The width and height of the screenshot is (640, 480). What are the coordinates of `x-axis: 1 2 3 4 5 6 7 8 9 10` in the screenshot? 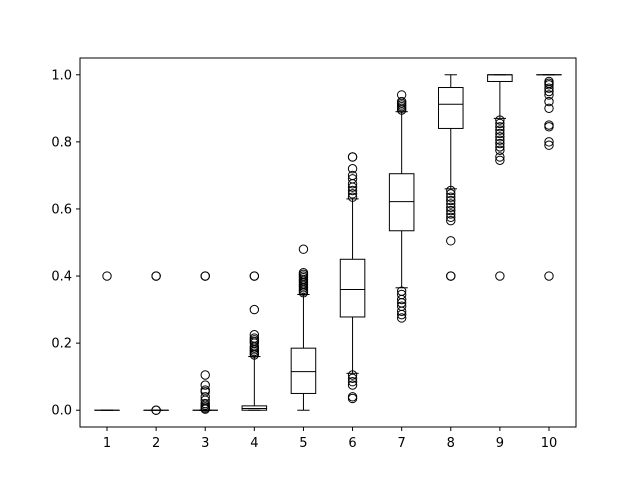 It's located at (330, 439).